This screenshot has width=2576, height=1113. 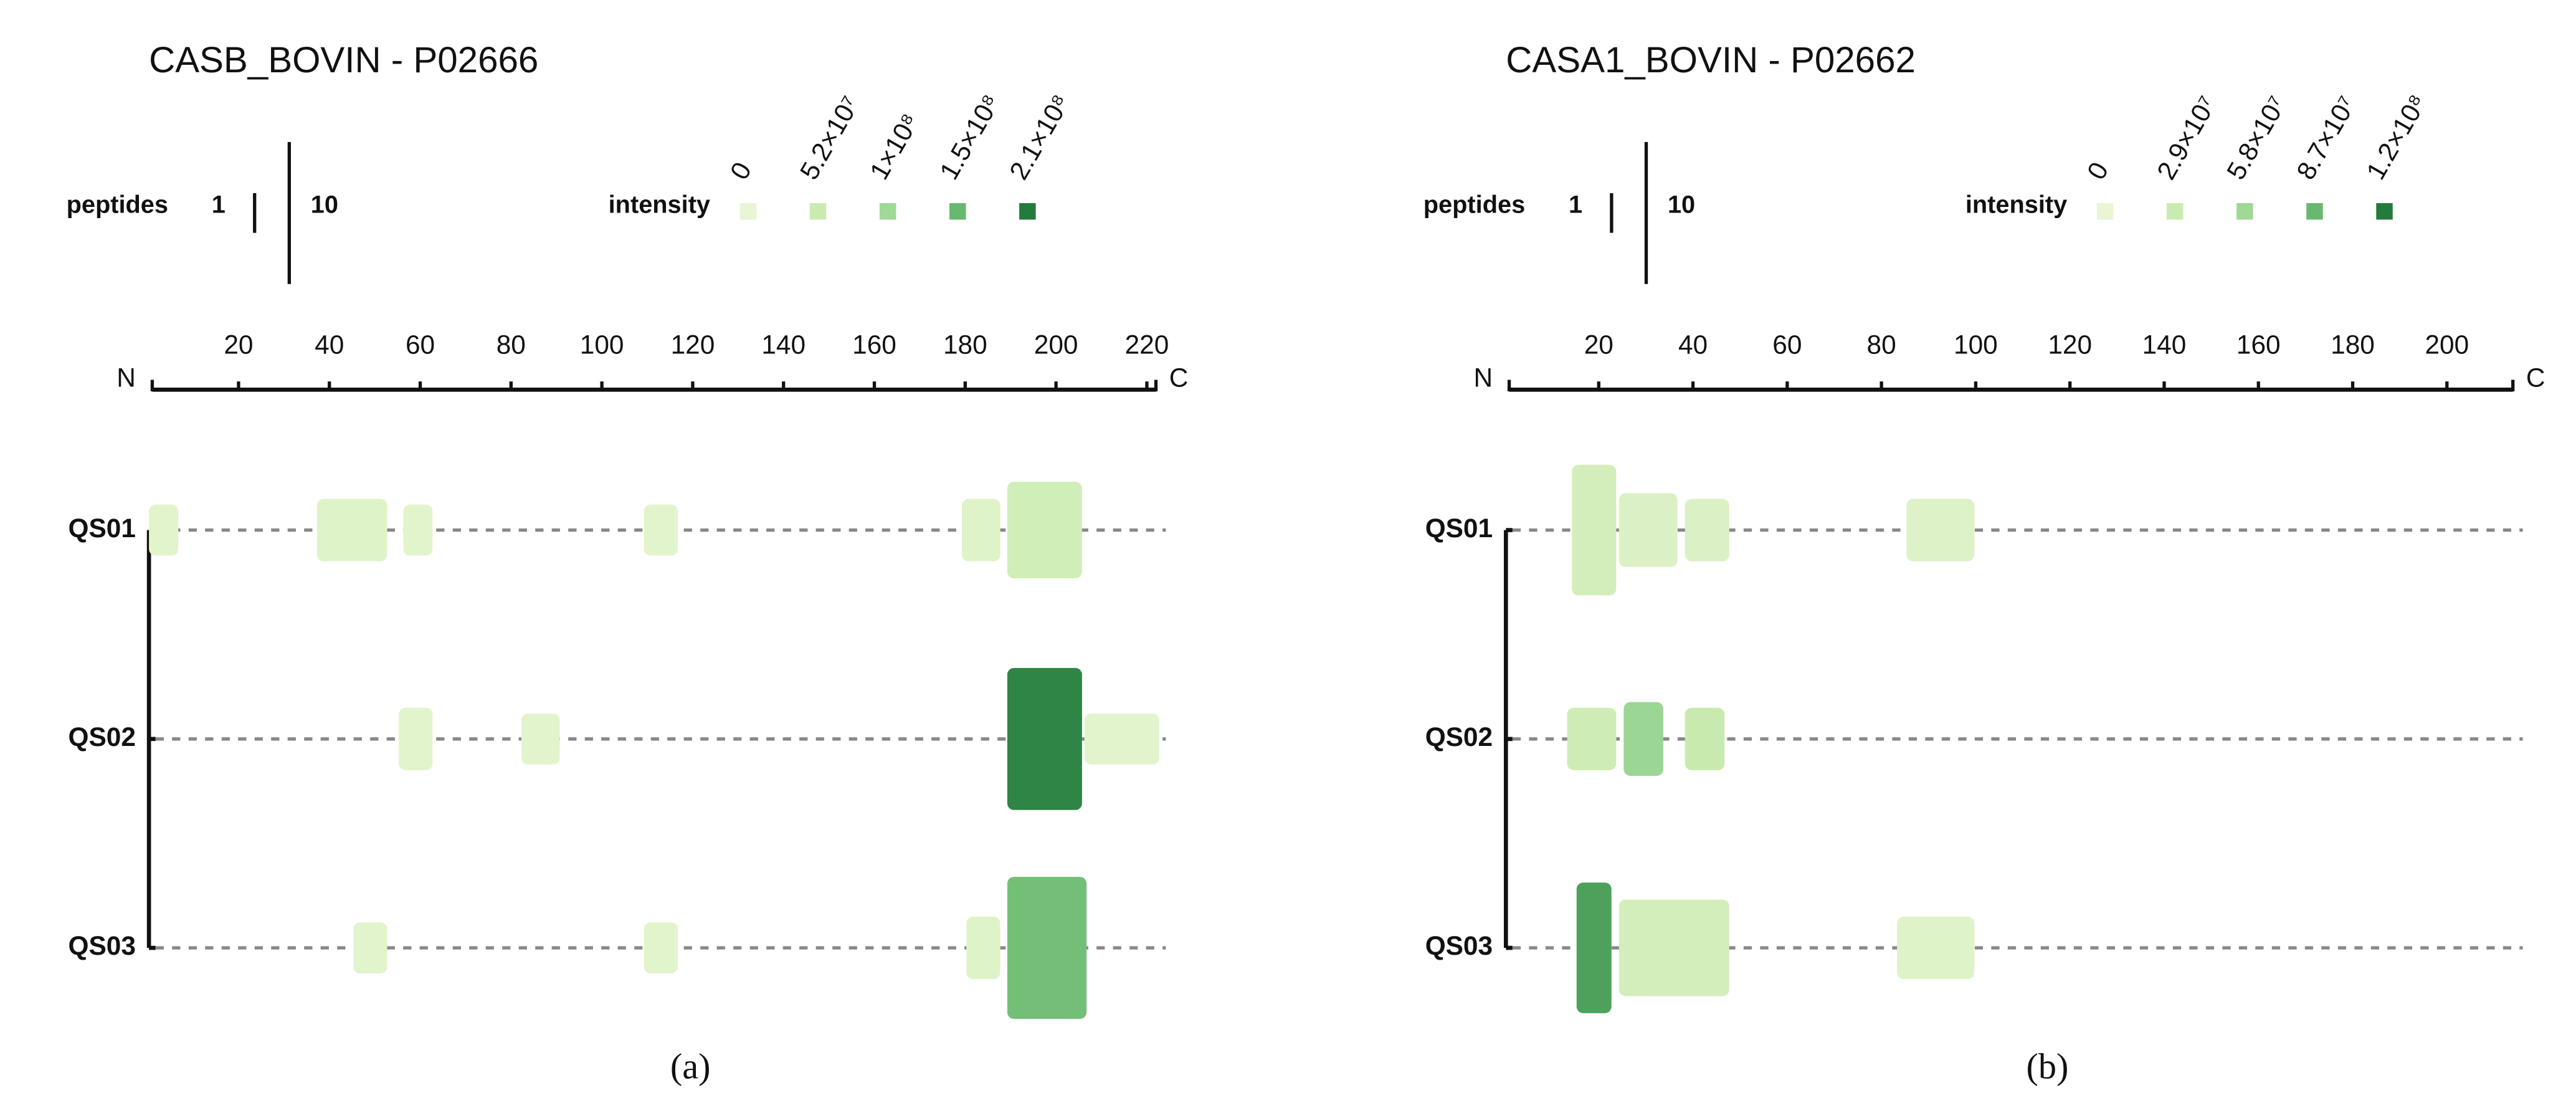 I want to click on legend-tick-label: 1.2×10⁸, so click(x=2396, y=137).